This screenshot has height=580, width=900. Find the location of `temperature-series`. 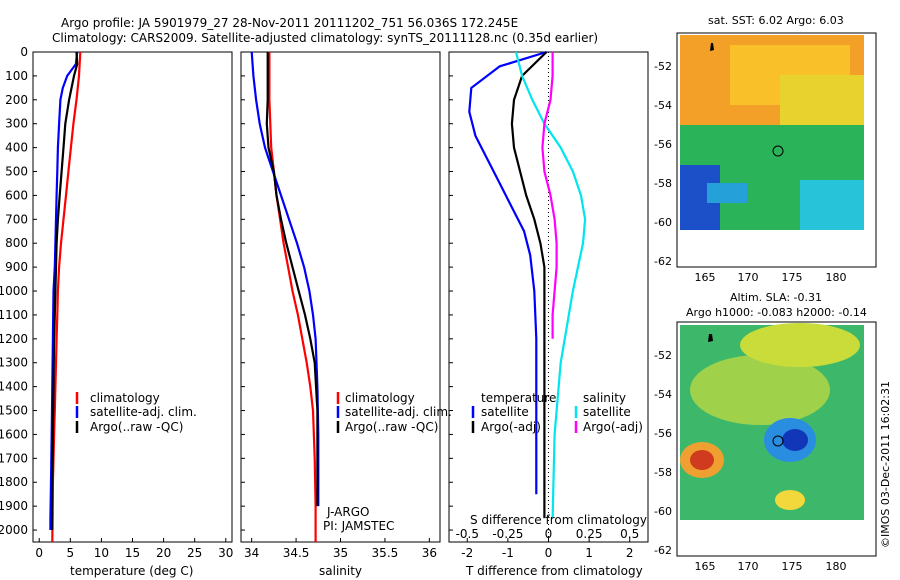

temperature-series is located at coordinates (65, 297).